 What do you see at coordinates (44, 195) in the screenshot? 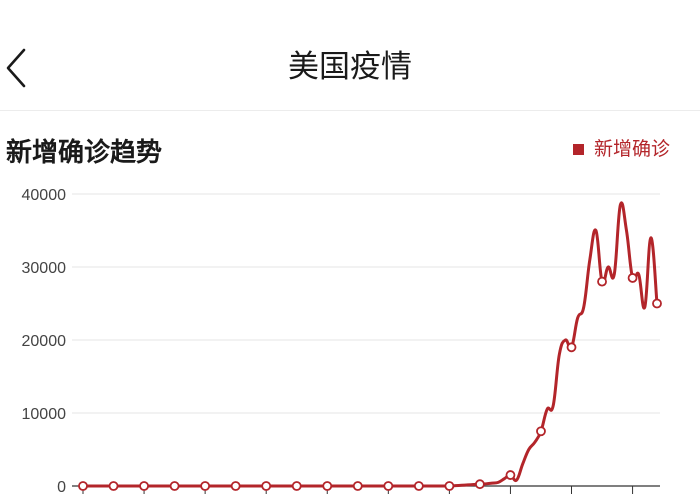
I see `y-tick-label: 40000` at bounding box center [44, 195].